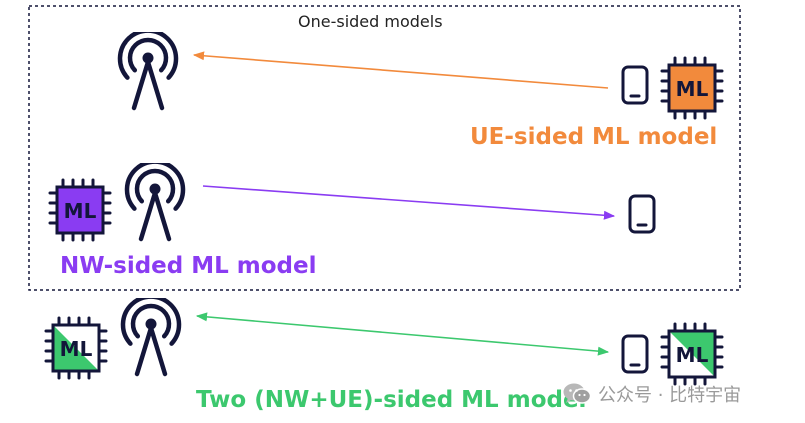 This screenshot has width=805, height=423. Describe the element at coordinates (402, 334) in the screenshot. I see `two-sided-arrow` at that location.